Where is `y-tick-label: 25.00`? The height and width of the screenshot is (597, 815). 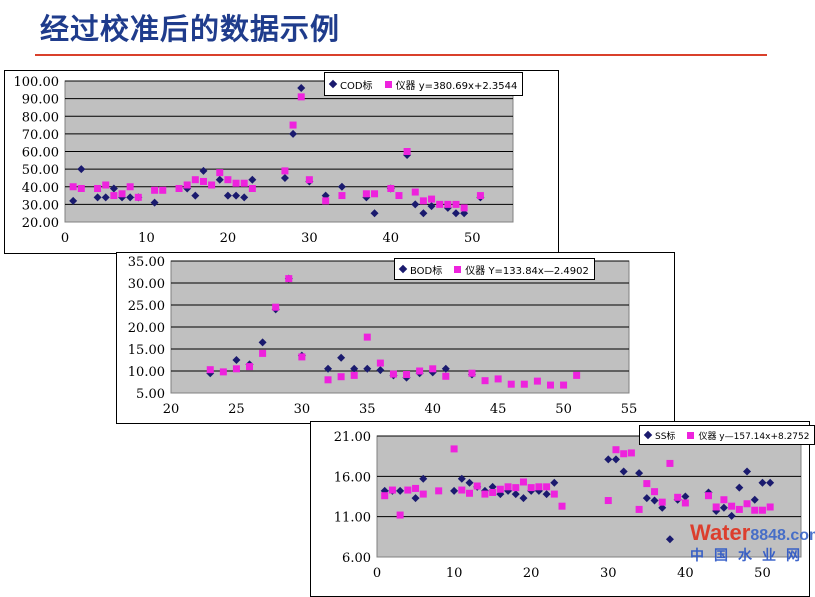 y-tick-label: 25.00 is located at coordinates (146, 306).